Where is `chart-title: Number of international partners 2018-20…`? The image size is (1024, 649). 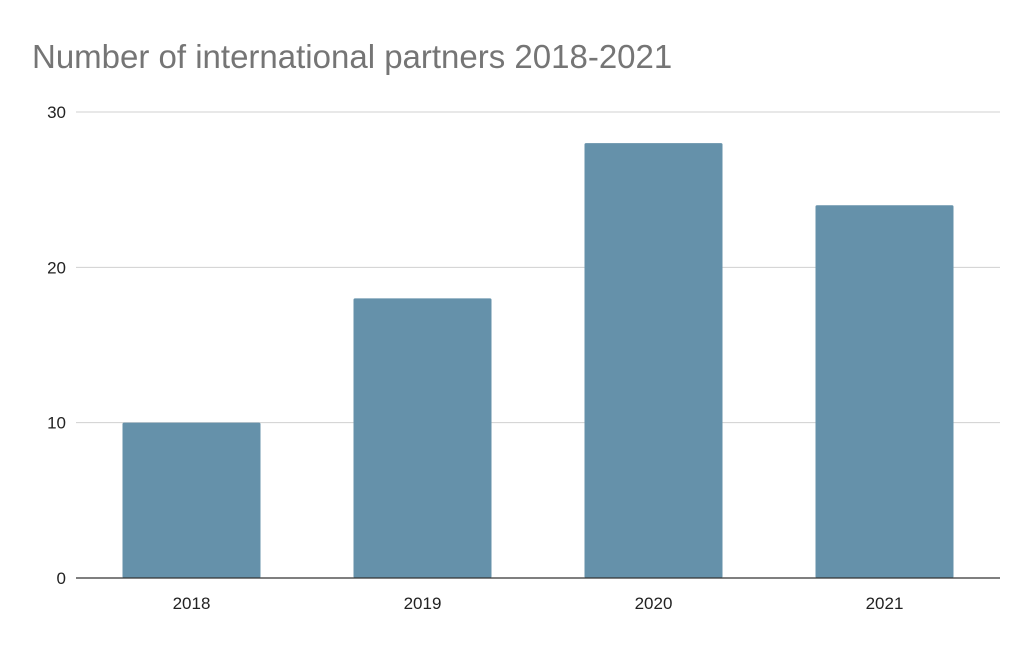 chart-title: Number of international partners 2018-20… is located at coordinates (352, 56).